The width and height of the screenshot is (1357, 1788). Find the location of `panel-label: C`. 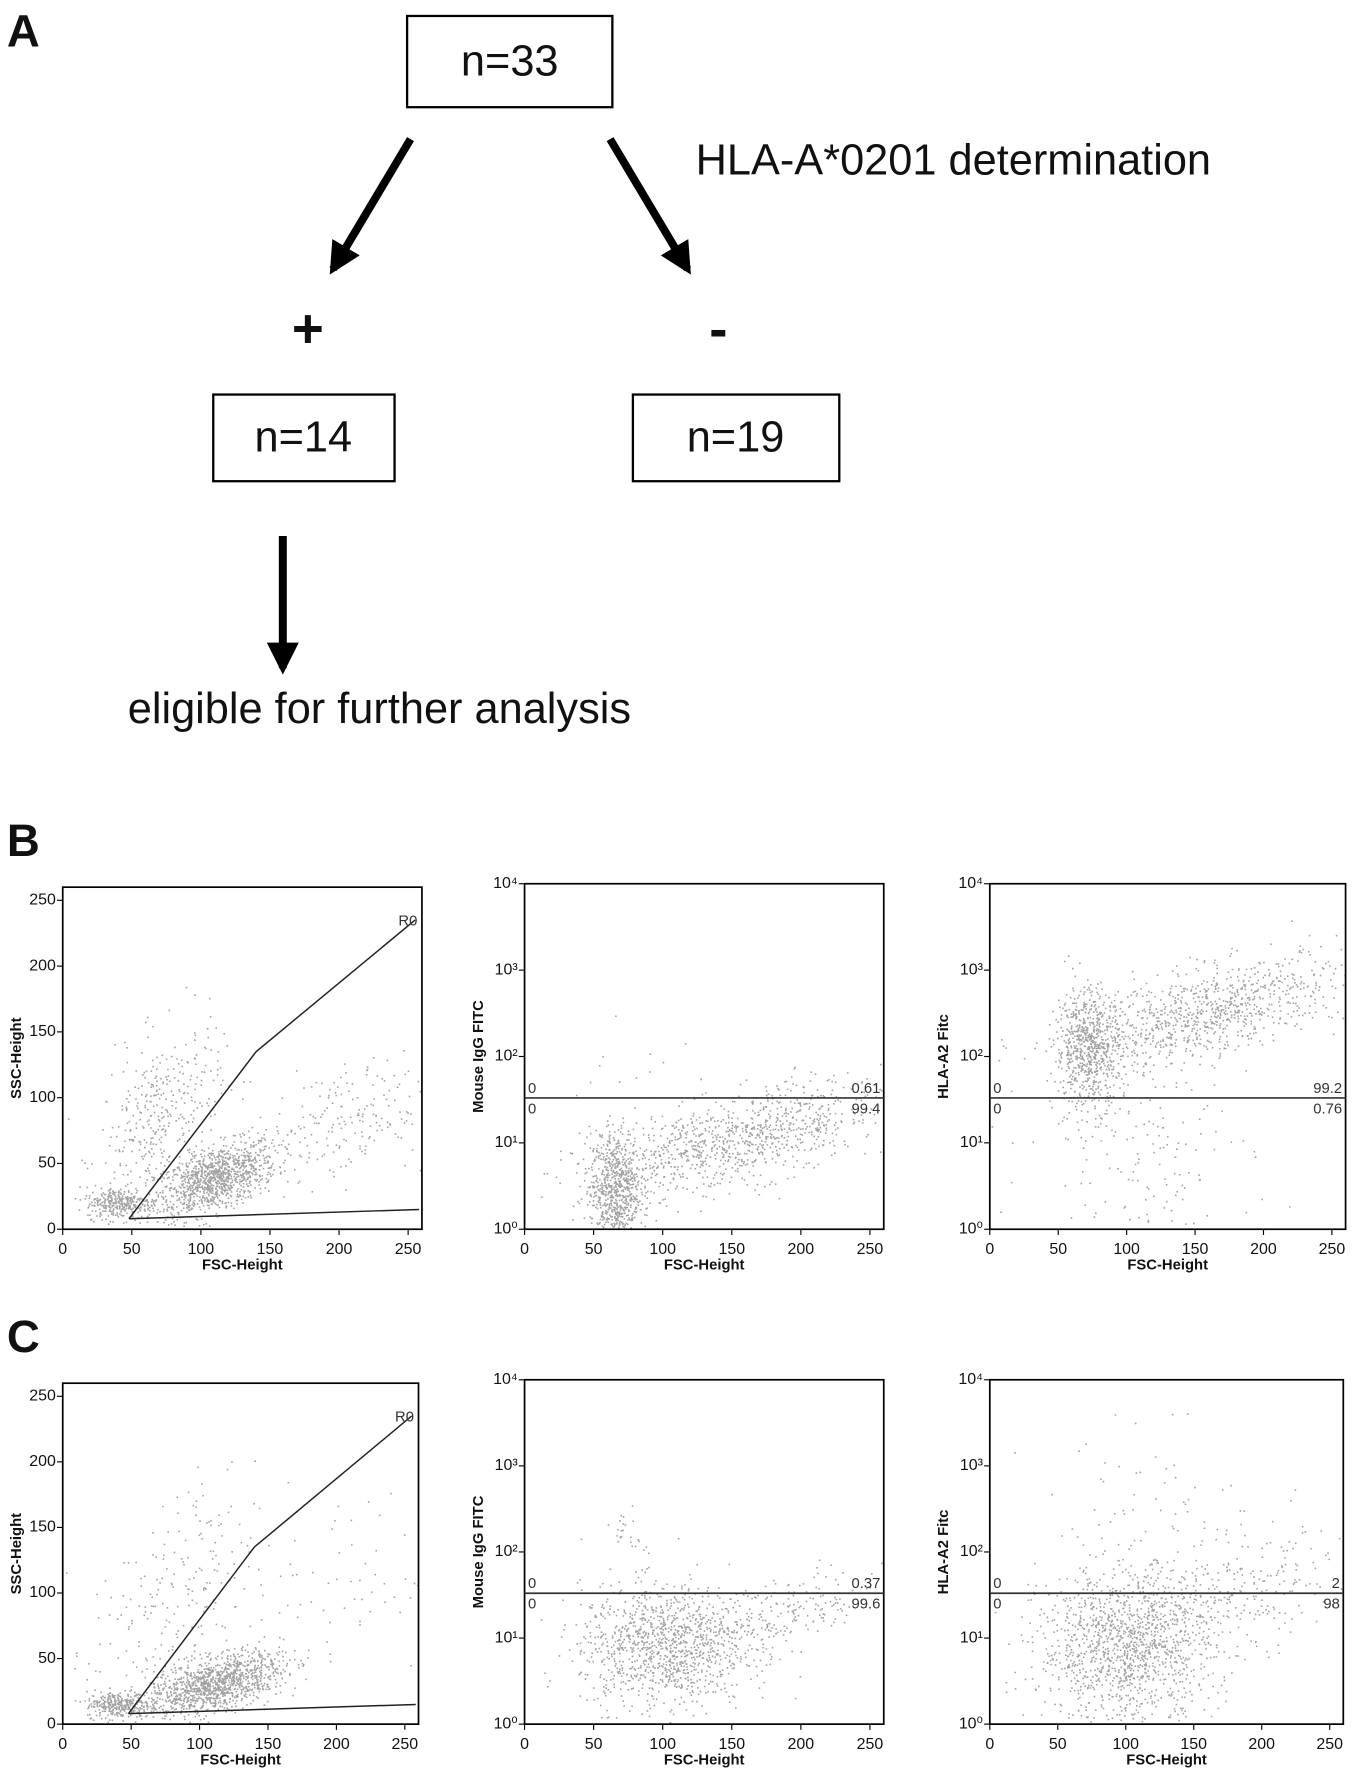

panel-label: C is located at coordinates (23, 1336).